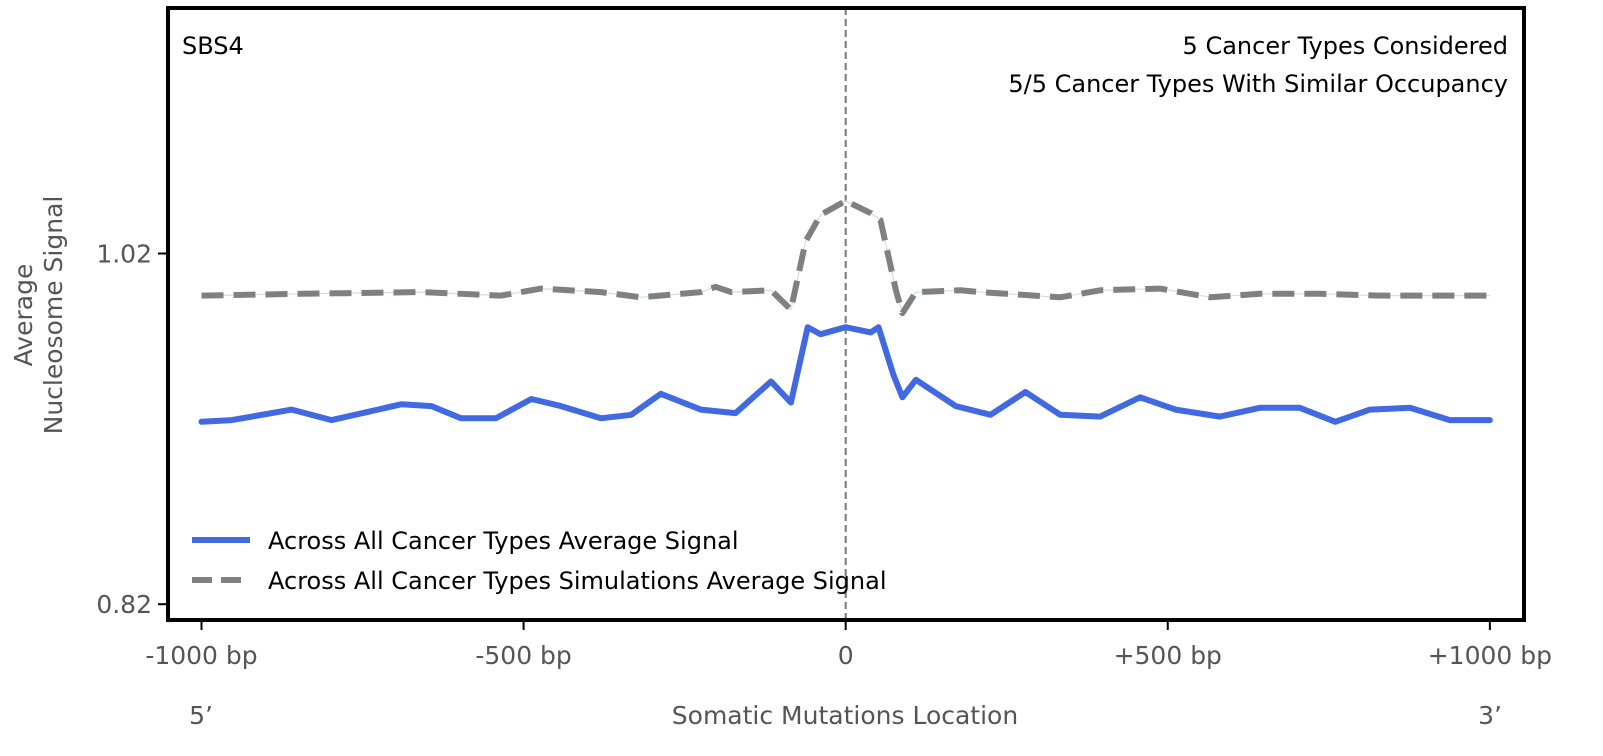 The height and width of the screenshot is (756, 1603). I want to click on series-observed-line, so click(845, 374).